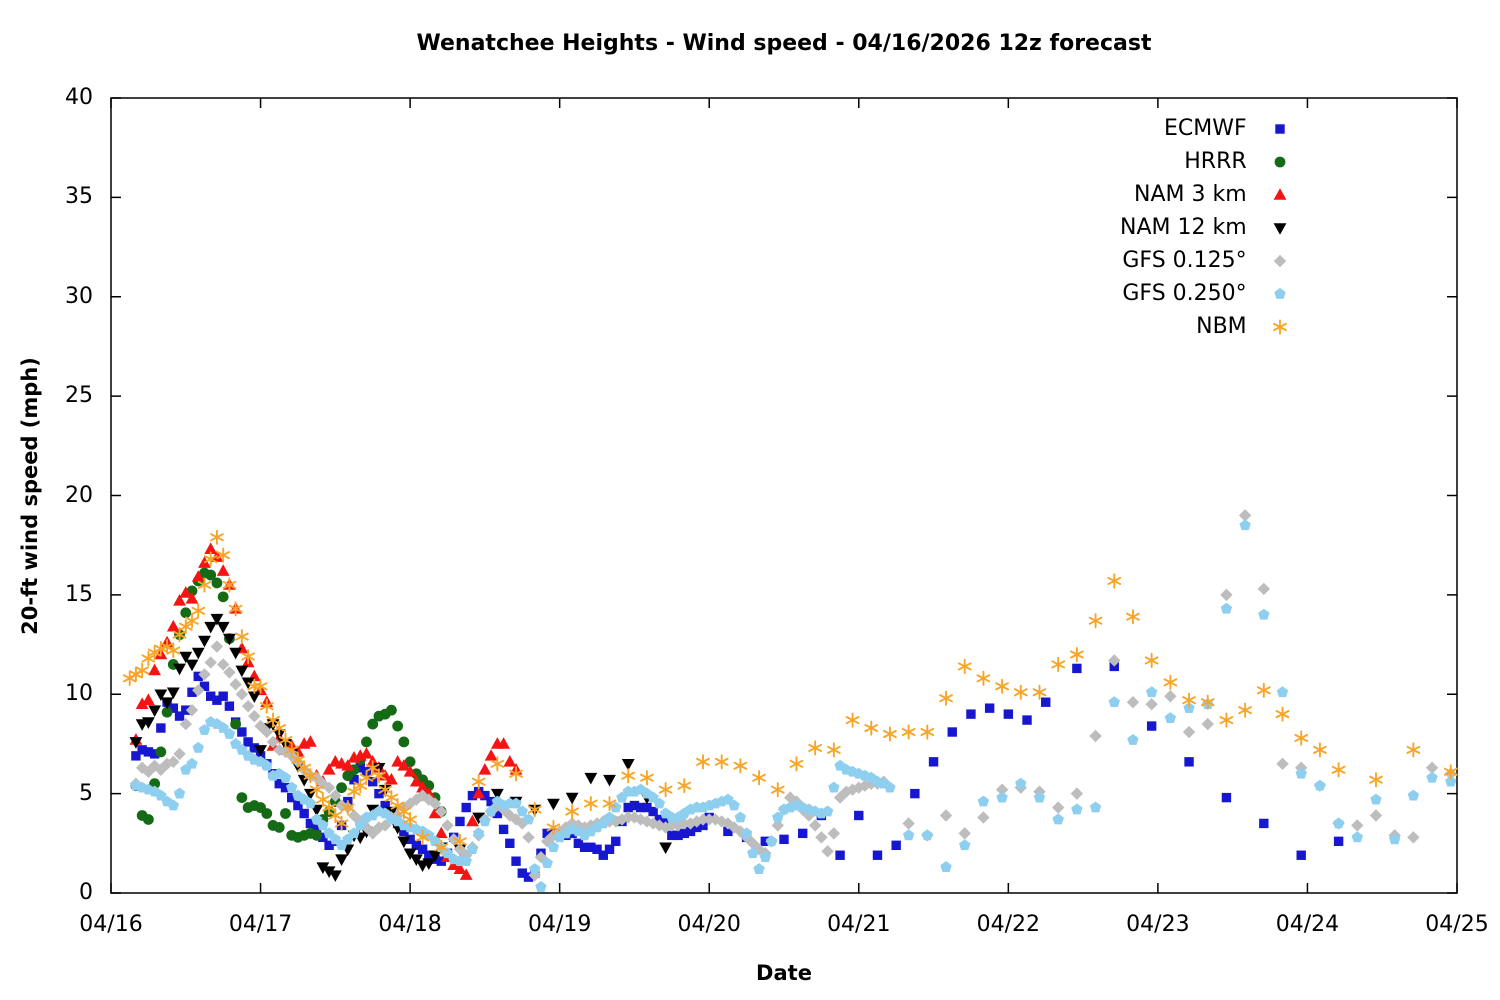 This screenshot has width=1500, height=1000. I want to click on square-icon, so click(1279, 128).